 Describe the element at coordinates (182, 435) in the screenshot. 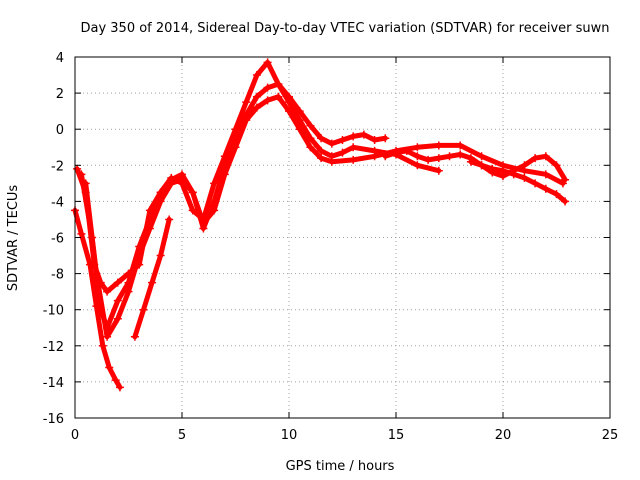

I see `x-tick-label: 5` at that location.